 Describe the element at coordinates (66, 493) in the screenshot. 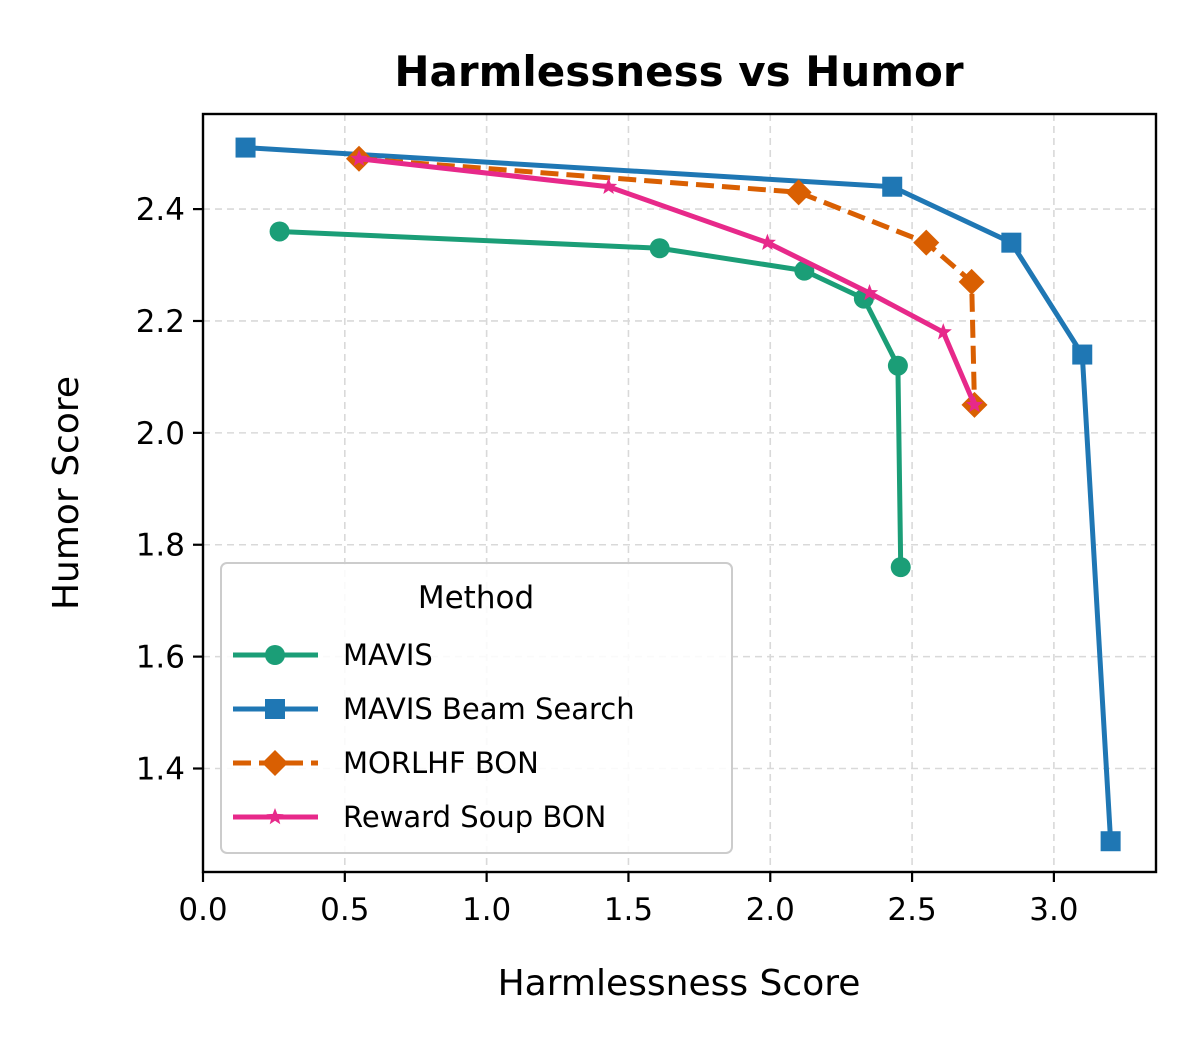

I see `y-axis-label: Humor Score` at that location.